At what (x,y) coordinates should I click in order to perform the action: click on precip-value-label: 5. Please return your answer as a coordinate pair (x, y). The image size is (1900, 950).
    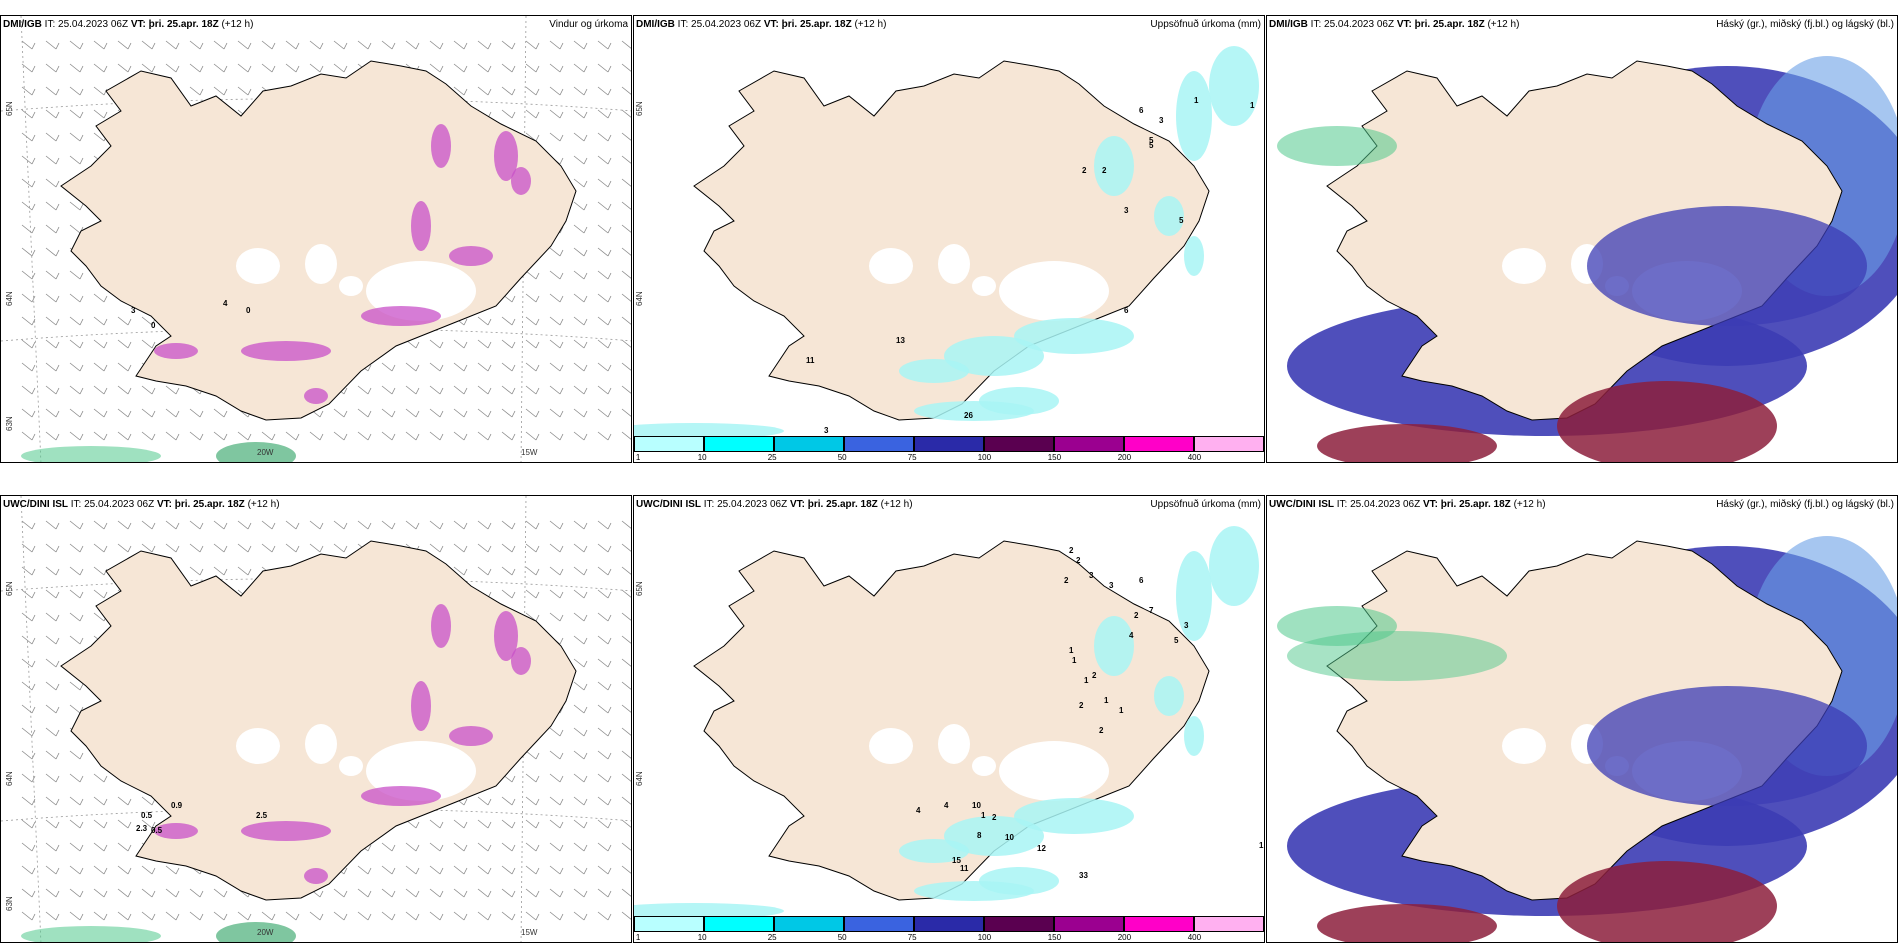
    Looking at the image, I should click on (1151, 140).